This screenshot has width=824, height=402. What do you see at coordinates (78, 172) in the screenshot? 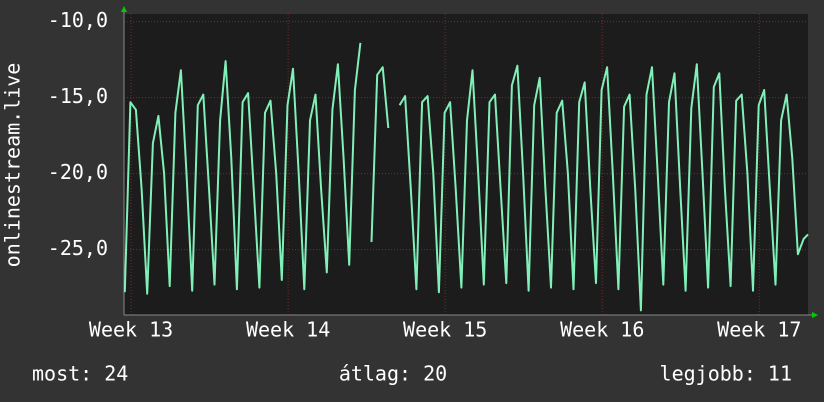
I see `y-tick-label: -20,0` at bounding box center [78, 172].